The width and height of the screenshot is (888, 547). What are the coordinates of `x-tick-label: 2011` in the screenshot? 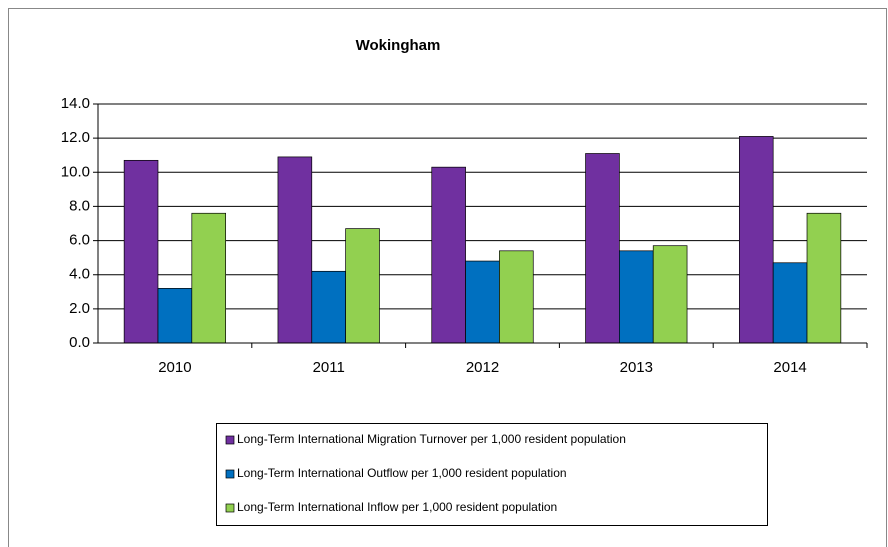 It's located at (329, 367).